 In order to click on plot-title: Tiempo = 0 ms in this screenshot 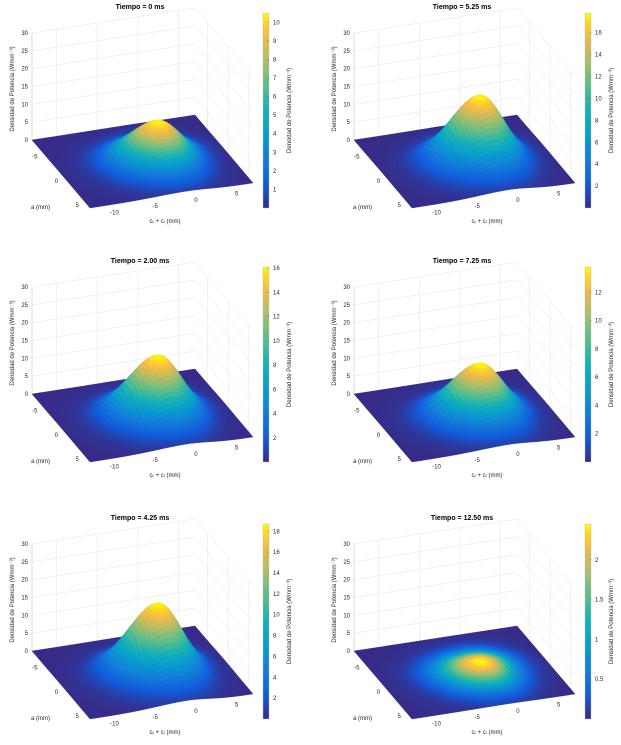, I will do `click(140, 7)`.